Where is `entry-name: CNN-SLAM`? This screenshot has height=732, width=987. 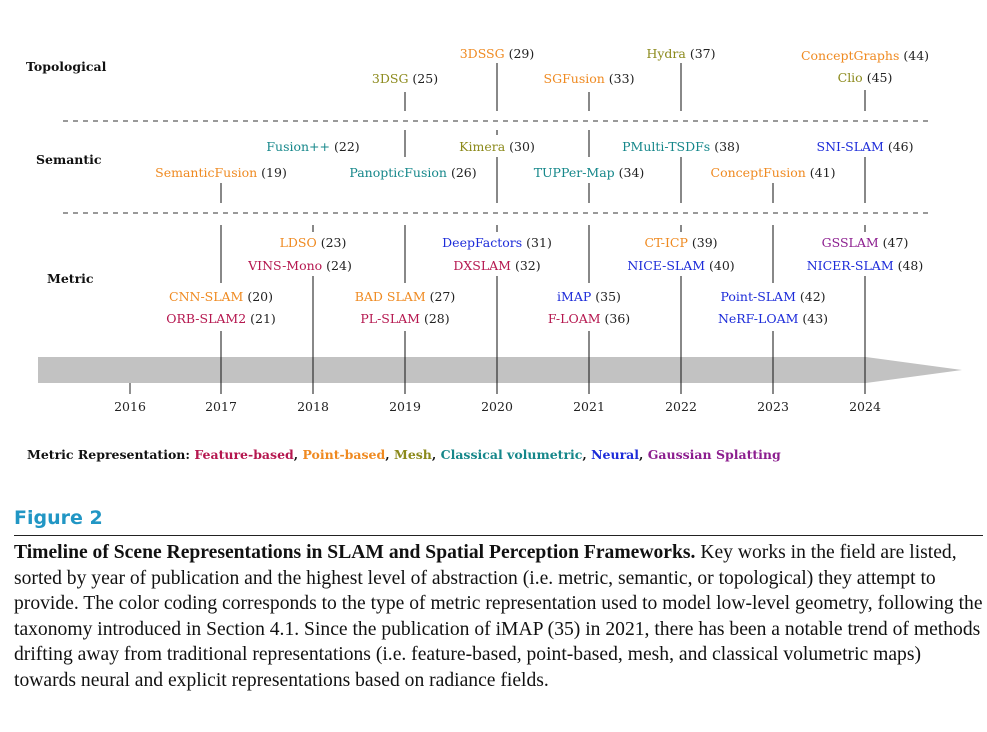
entry-name: CNN-SLAM is located at coordinates (206, 296).